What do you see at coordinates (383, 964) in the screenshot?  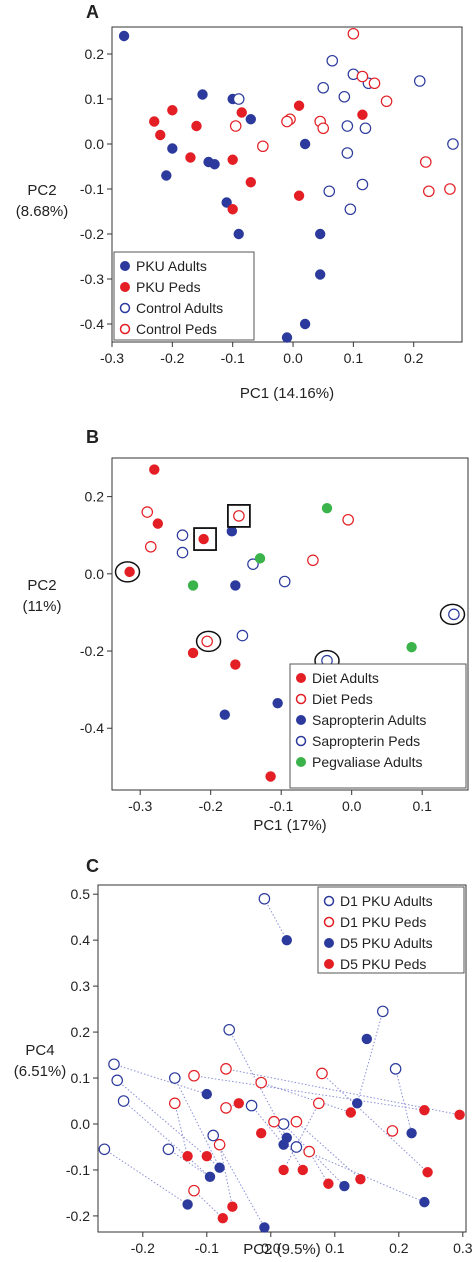 I see `legend-label: D5 PKU Peds` at bounding box center [383, 964].